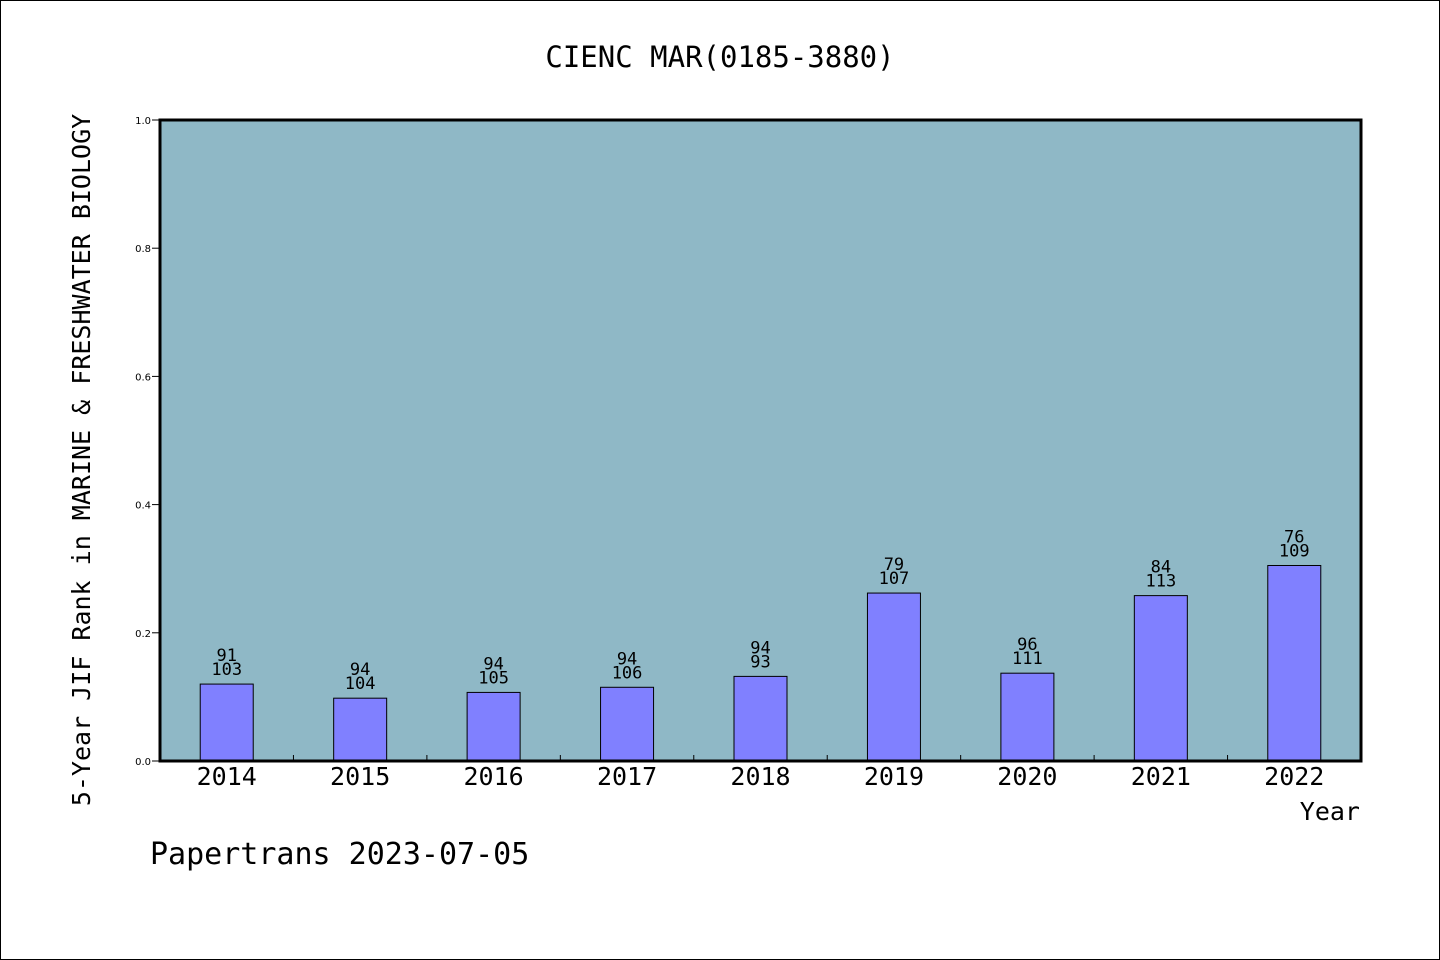  Describe the element at coordinates (143, 506) in the screenshot. I see `y-tick-label: 0.4` at that location.